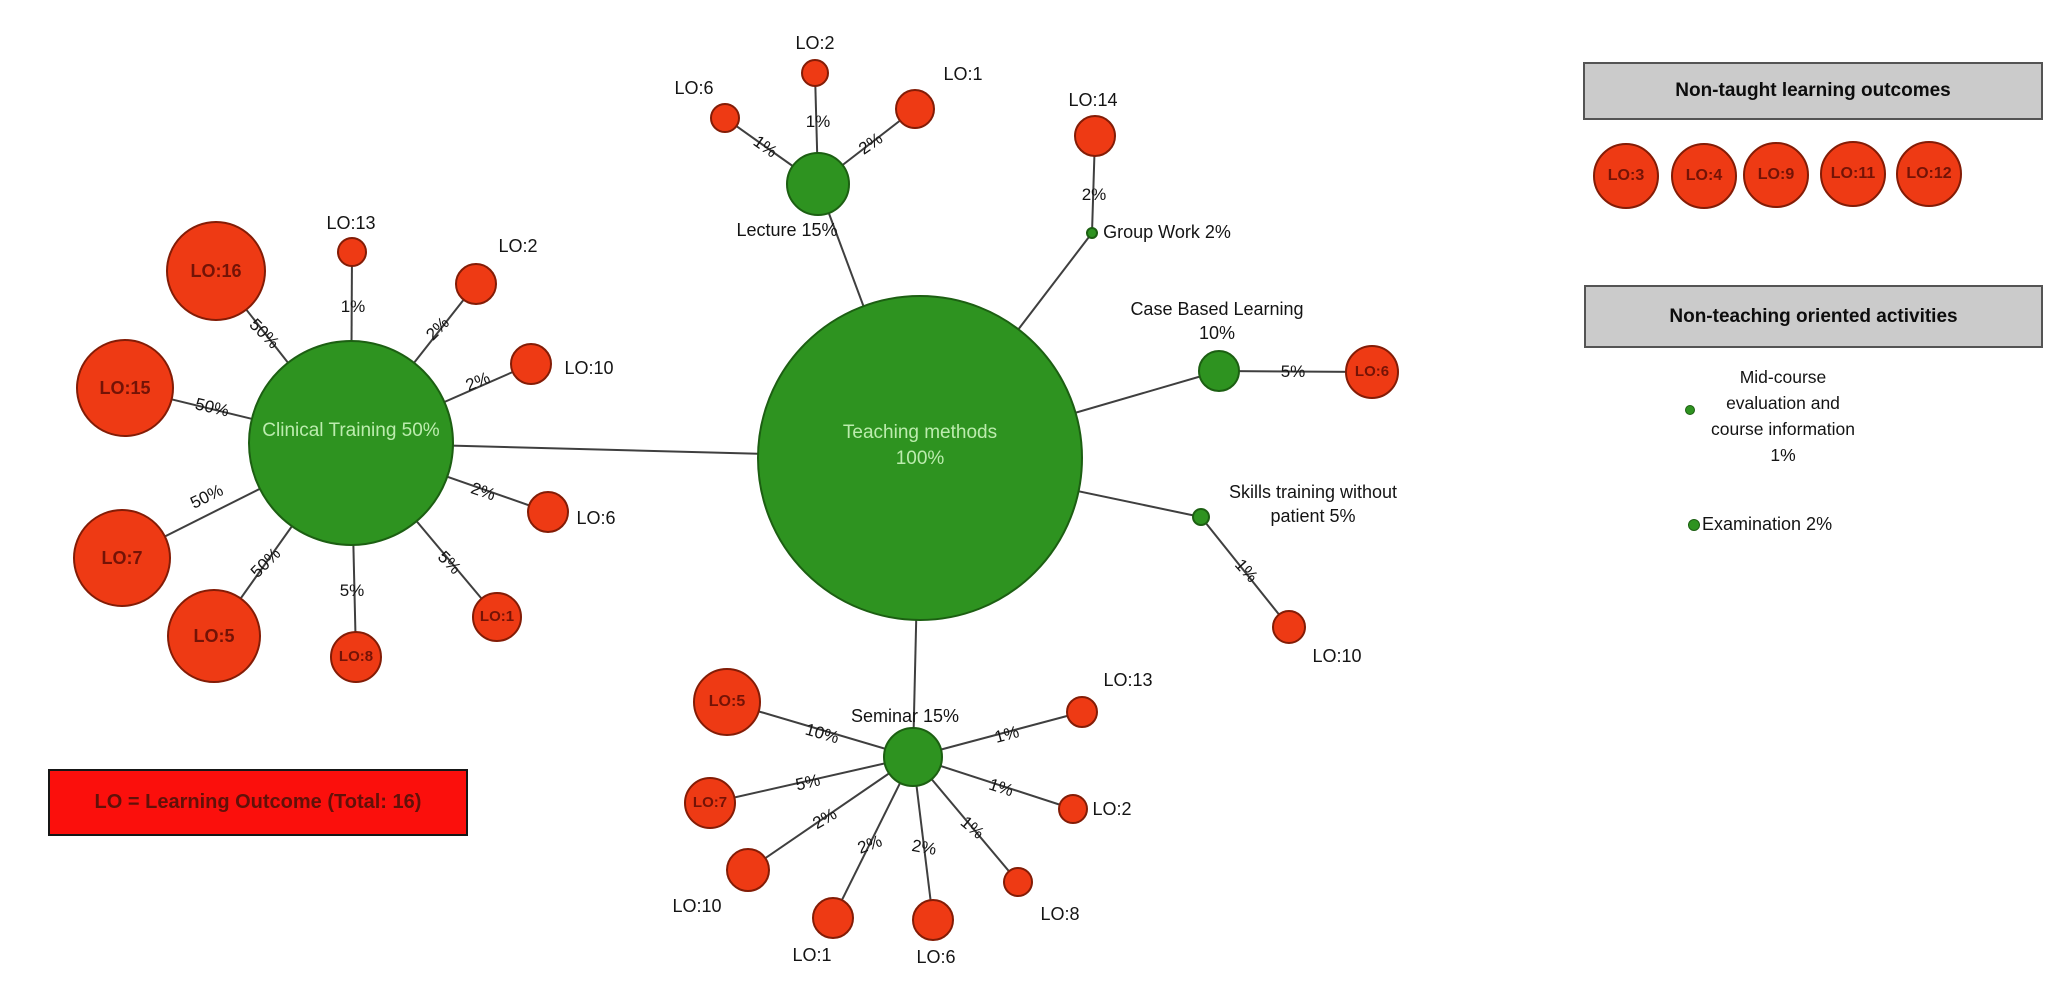  What do you see at coordinates (596, 518) in the screenshot?
I see `label-lo6-clinical: LO:6` at bounding box center [596, 518].